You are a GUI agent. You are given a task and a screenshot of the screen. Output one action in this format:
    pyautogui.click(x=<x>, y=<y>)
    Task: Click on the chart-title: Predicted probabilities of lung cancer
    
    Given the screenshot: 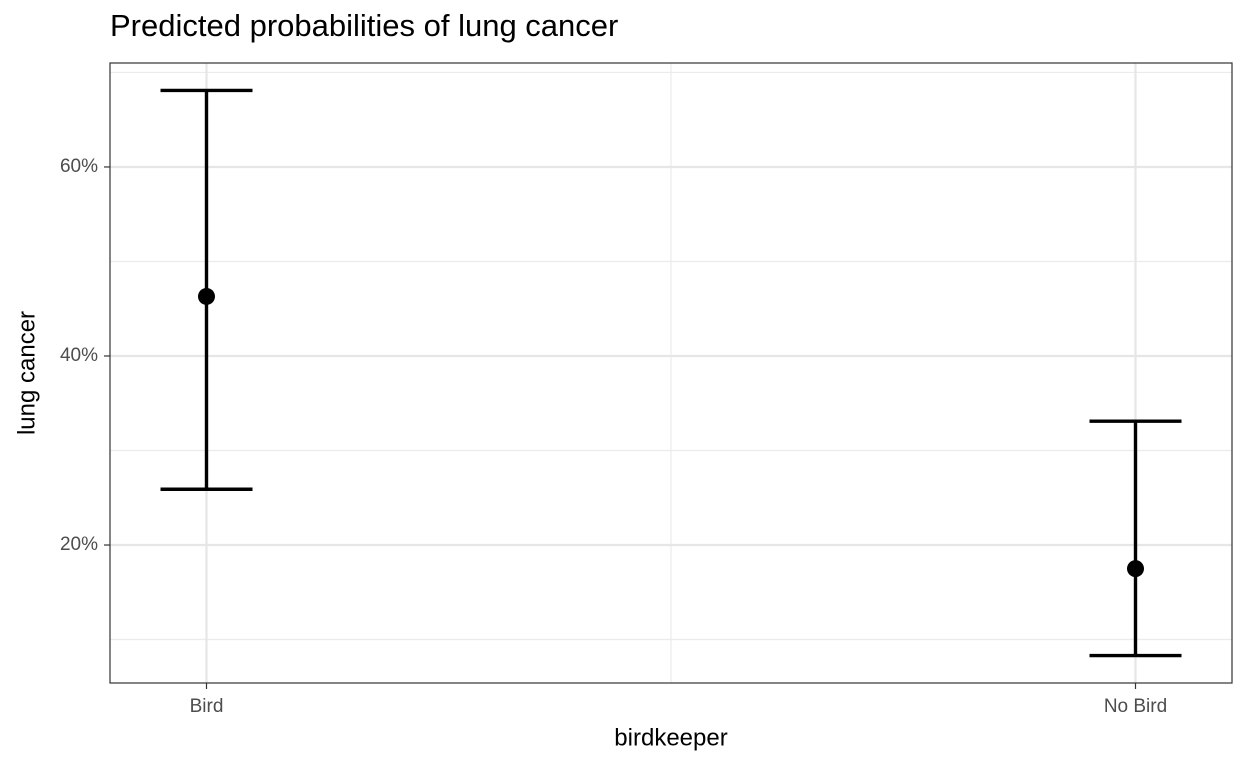 What is the action you would take?
    pyautogui.click(x=364, y=25)
    